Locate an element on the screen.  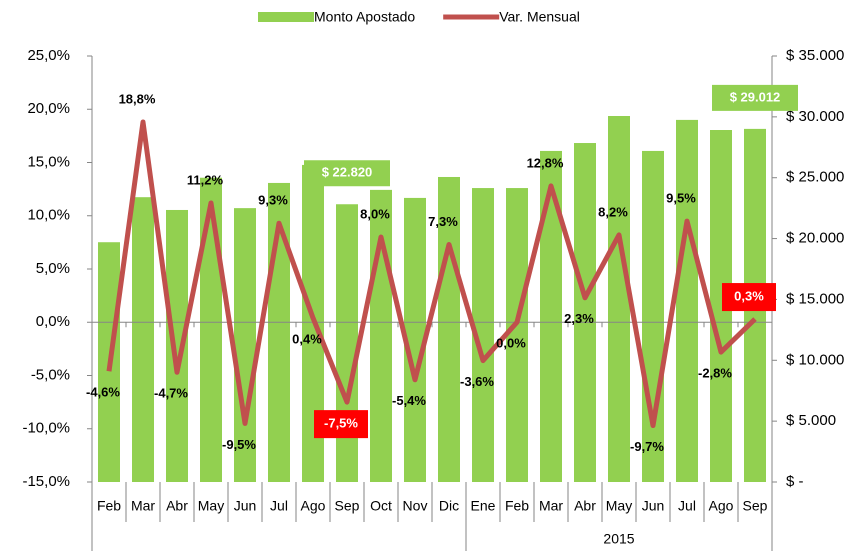
y-tick-label: 10,0% is located at coordinates (48, 215).